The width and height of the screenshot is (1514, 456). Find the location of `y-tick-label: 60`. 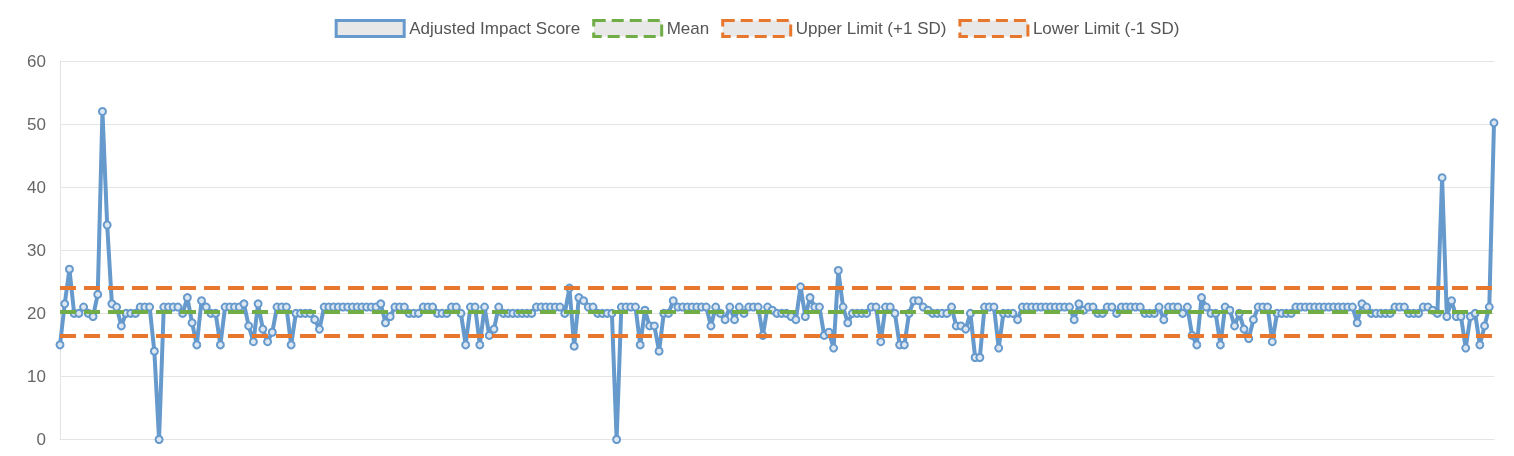

y-tick-label: 60 is located at coordinates (36, 61).